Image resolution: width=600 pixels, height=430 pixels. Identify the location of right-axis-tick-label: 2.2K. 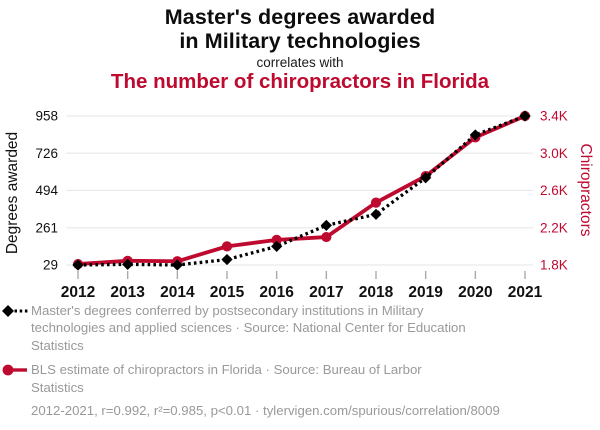
(554, 227).